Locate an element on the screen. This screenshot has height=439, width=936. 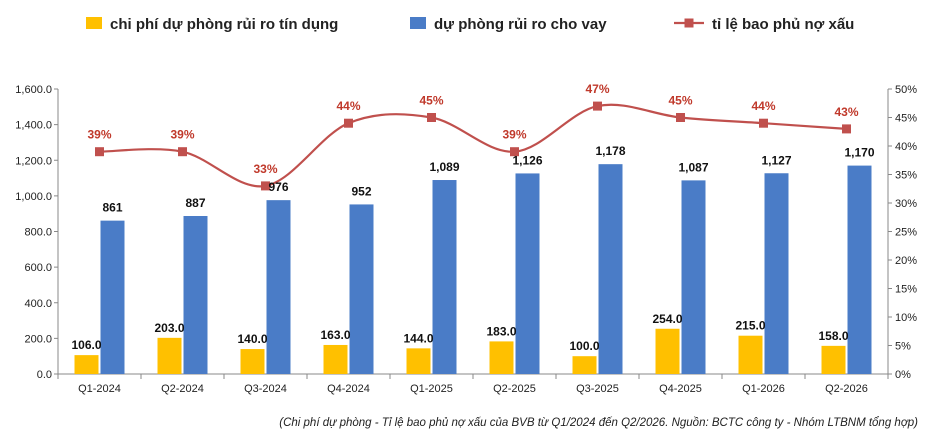
left-tick-label: 1,400.0 is located at coordinates (33, 126).